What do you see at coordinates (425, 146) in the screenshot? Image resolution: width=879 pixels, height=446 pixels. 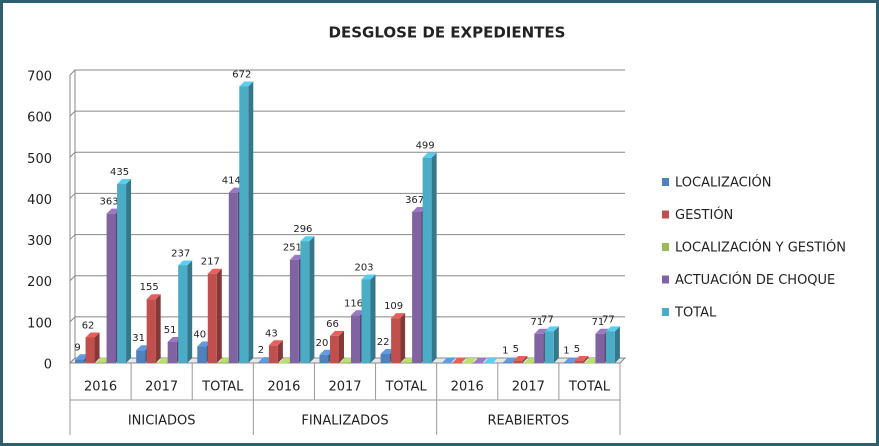 I see `data-label: 499` at bounding box center [425, 146].